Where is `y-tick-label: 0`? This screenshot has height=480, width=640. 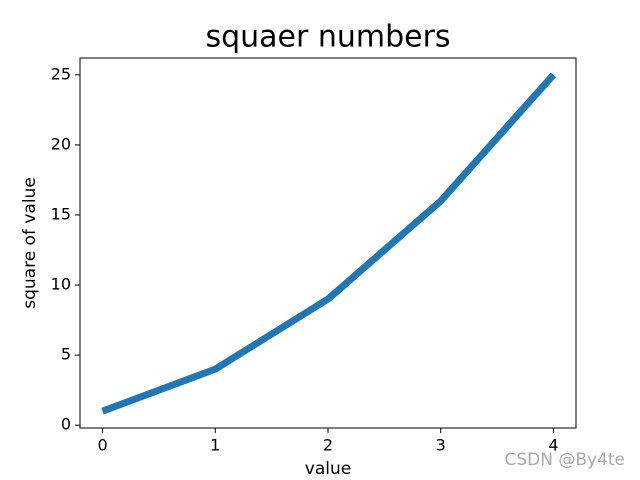
y-tick-label: 0 is located at coordinates (66, 424).